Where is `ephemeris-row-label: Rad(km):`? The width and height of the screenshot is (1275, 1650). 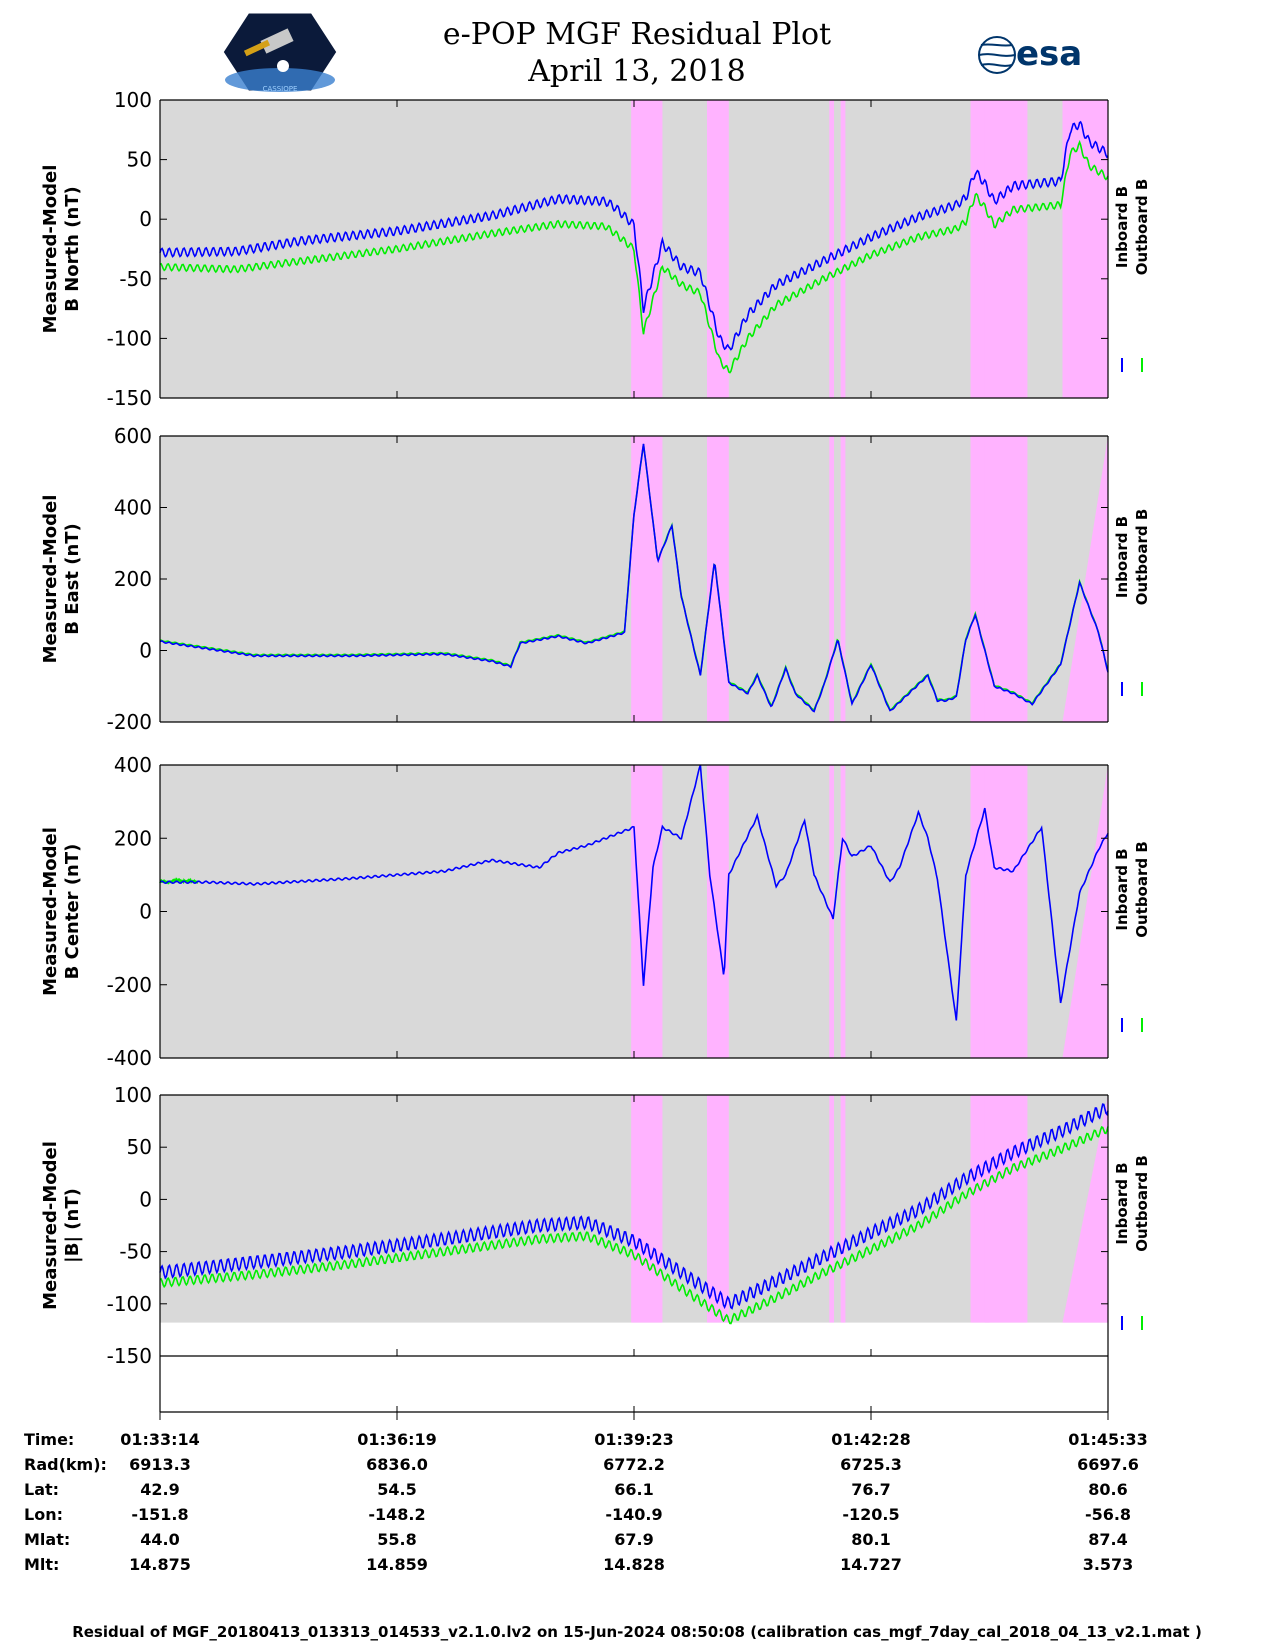
ephemeris-row-label: Rad(km): is located at coordinates (65, 1464).